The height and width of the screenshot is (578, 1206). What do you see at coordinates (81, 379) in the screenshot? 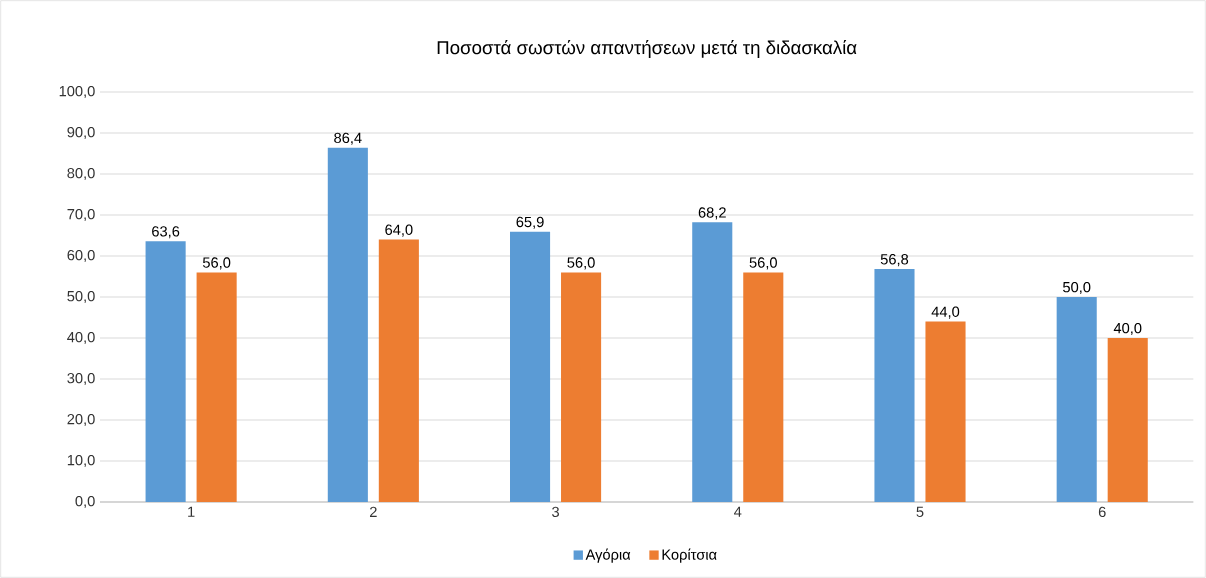
I see `y-tick-label: 30,0` at bounding box center [81, 379].